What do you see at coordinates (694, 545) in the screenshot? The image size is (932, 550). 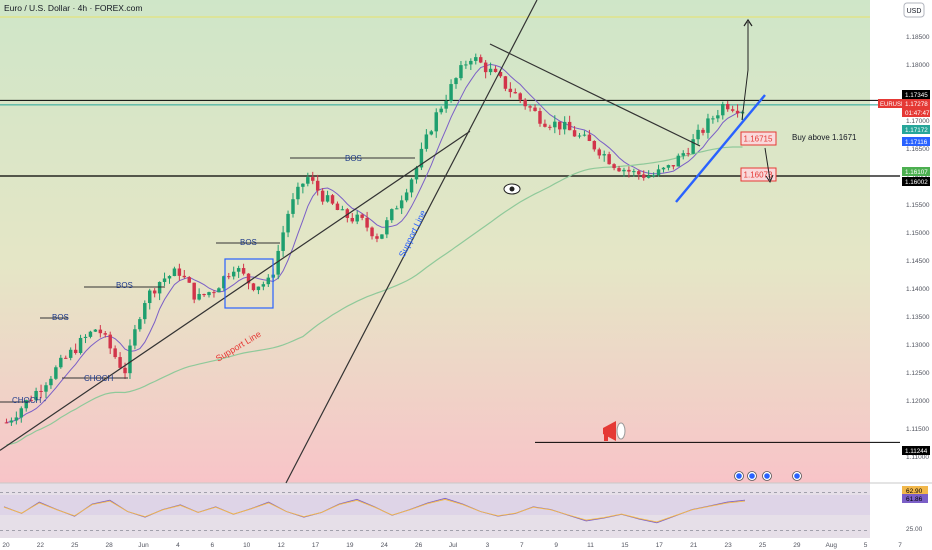 I see `x-tick-label: 21` at bounding box center [694, 545].